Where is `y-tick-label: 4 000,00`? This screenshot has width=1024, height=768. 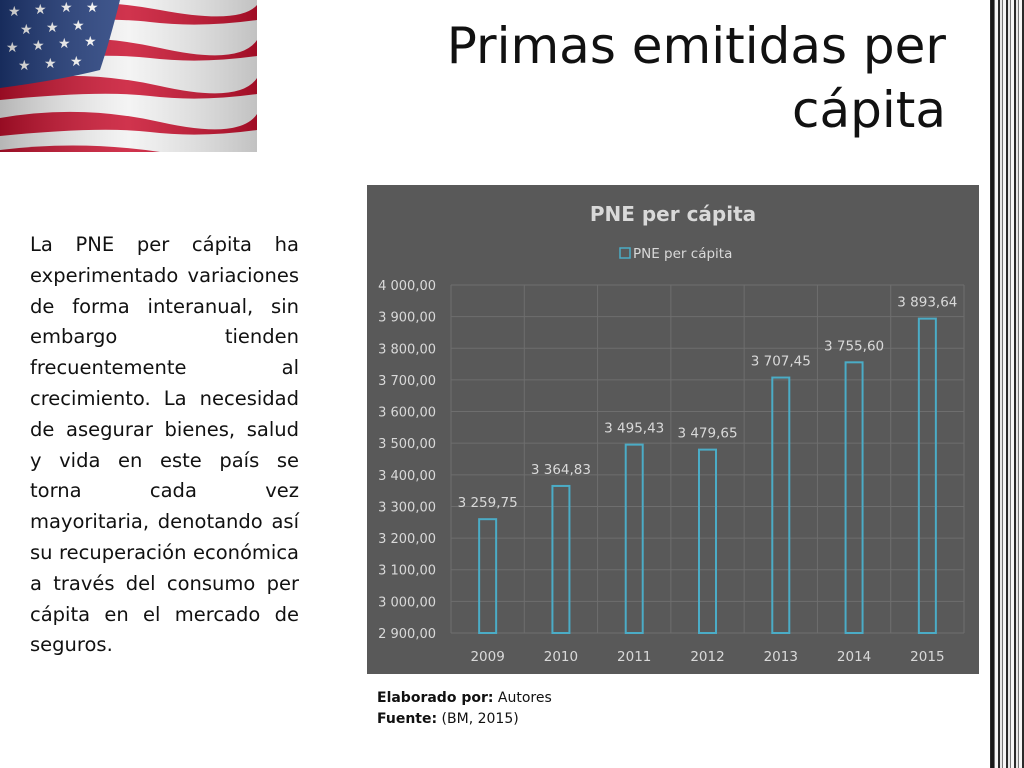
y-tick-label: 4 000,00 is located at coordinates (407, 286).